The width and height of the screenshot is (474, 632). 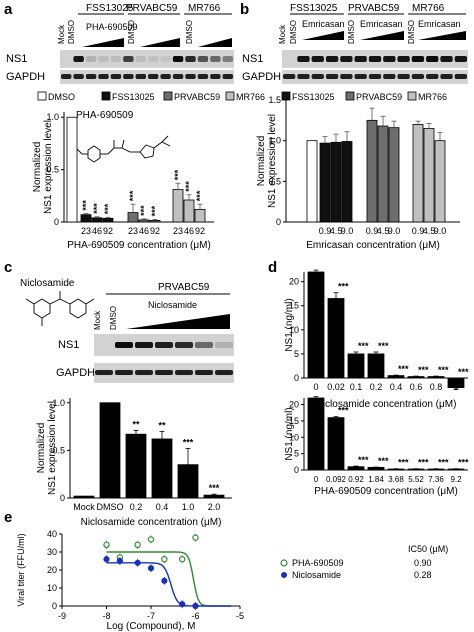 What do you see at coordinates (8, 267) in the screenshot?
I see `panel-letter-c: c` at bounding box center [8, 267].